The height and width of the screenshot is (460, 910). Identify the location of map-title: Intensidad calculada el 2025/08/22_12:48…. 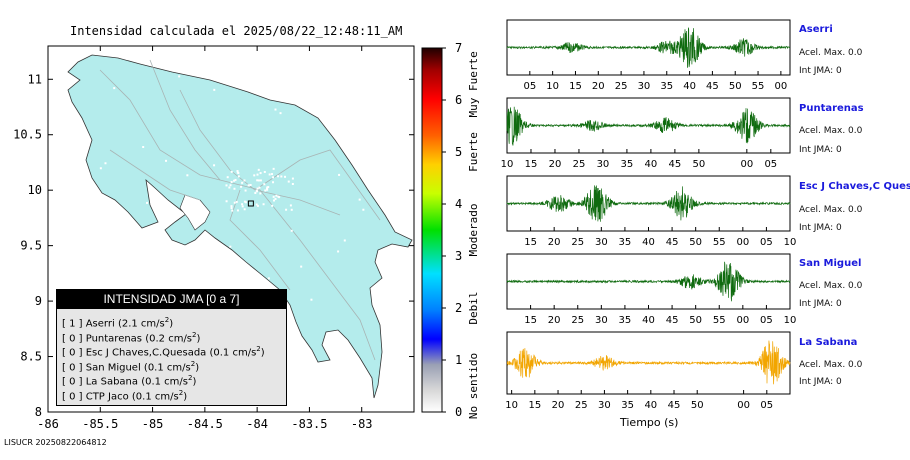
(236, 31).